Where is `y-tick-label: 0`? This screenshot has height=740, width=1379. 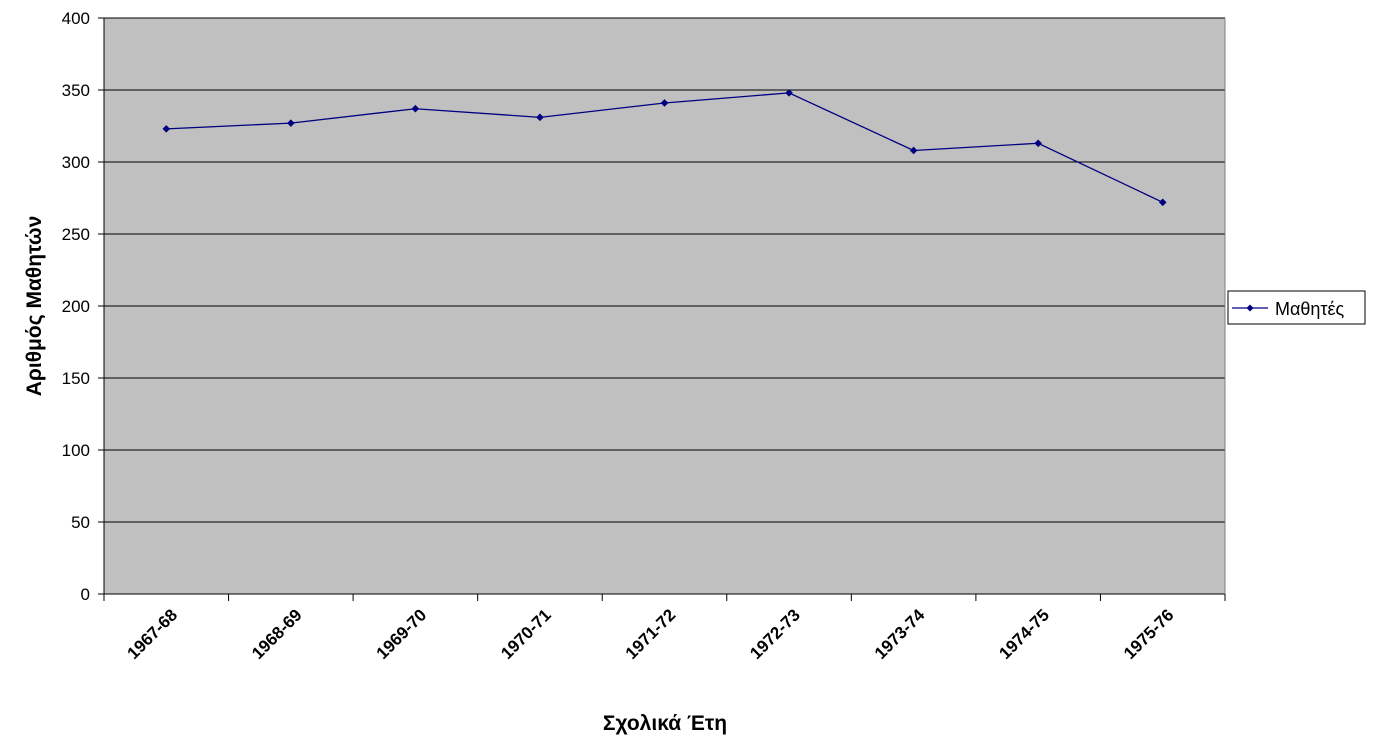 y-tick-label: 0 is located at coordinates (85, 594).